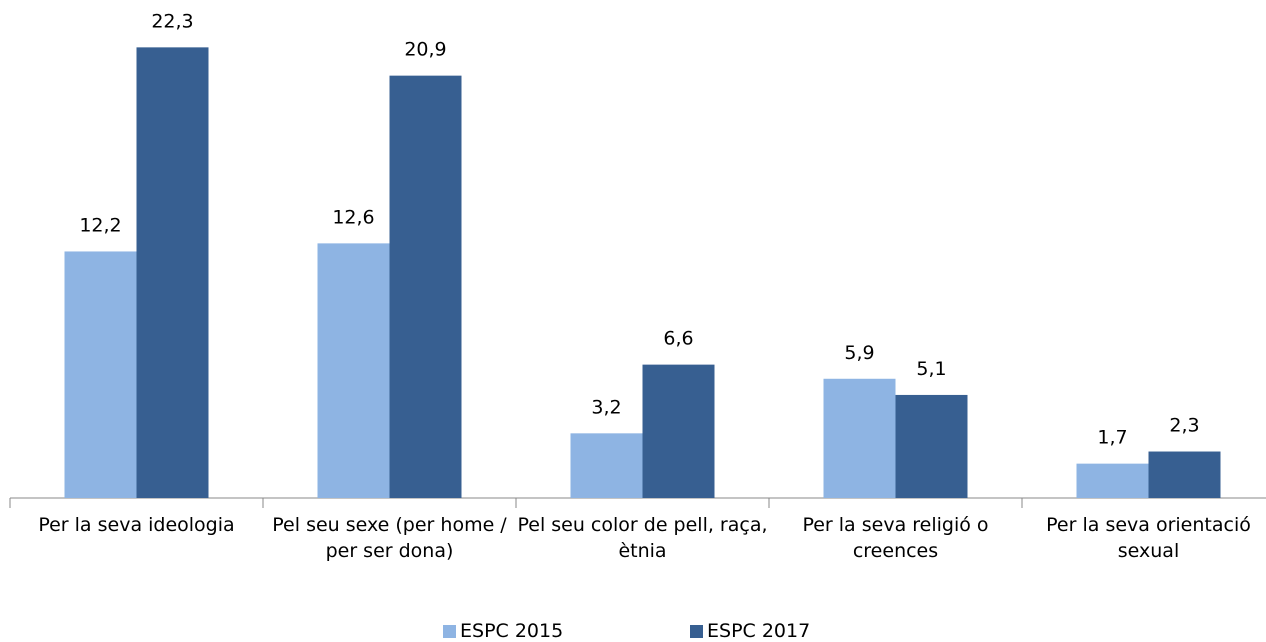 The width and height of the screenshot is (1266, 642). I want to click on legend-item: ESPC 2017, so click(750, 631).